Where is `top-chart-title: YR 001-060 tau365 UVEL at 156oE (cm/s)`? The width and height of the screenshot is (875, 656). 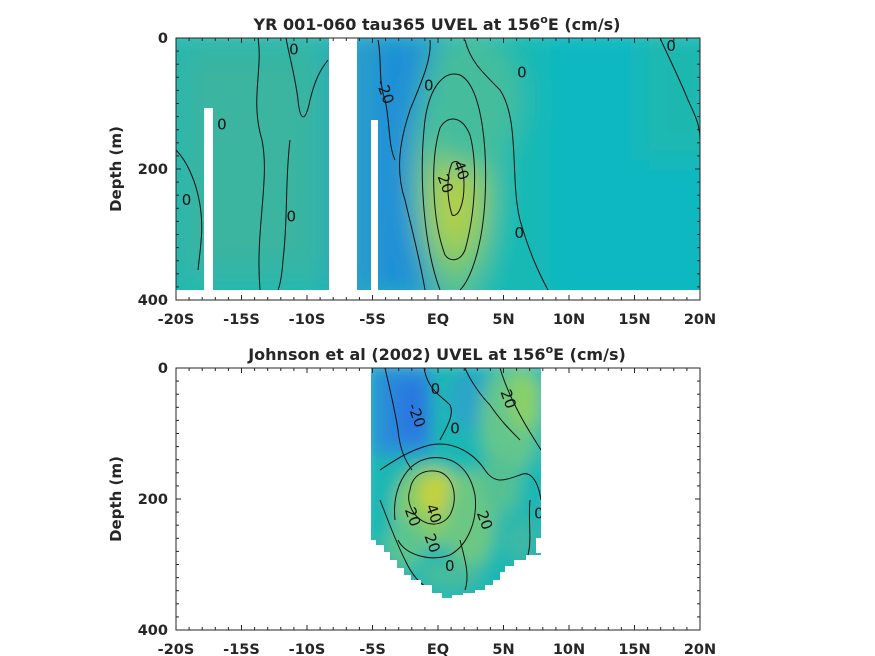
top-chart-title: YR 001-060 tau365 UVEL at 156oE (cm/s) is located at coordinates (437, 23).